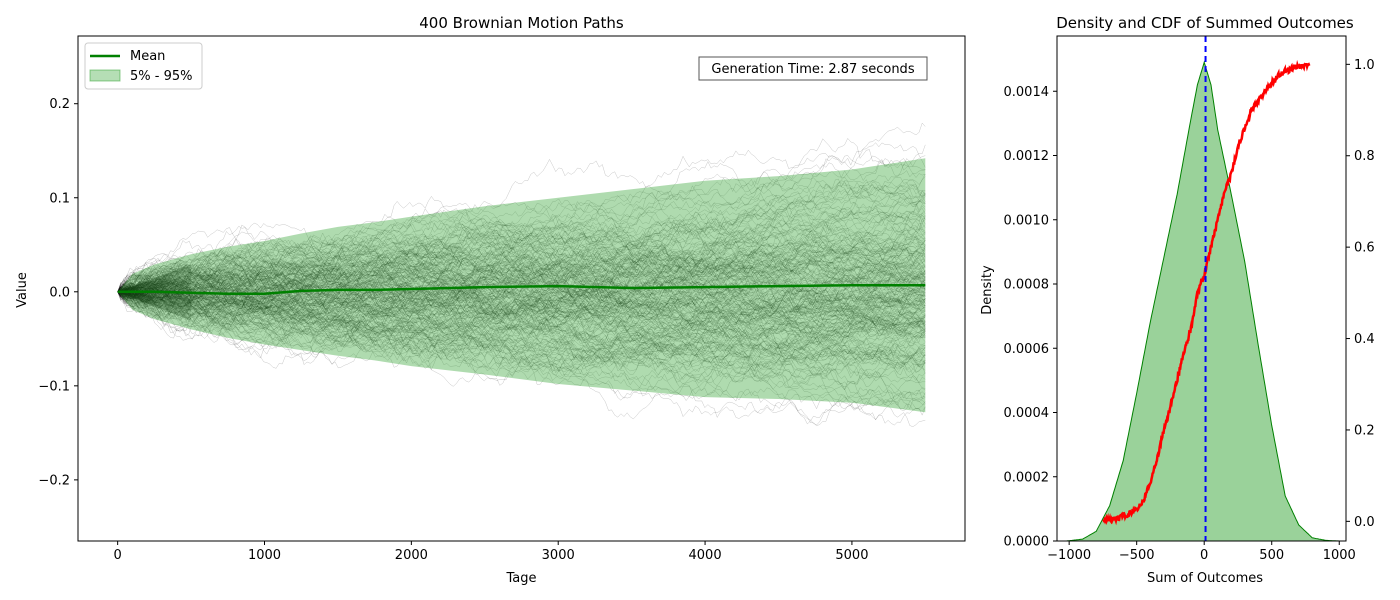 The width and height of the screenshot is (1400, 600). I want to click on chart1-x-ticks: 0 1000 2000 3000 4000 5000, so click(491, 552).